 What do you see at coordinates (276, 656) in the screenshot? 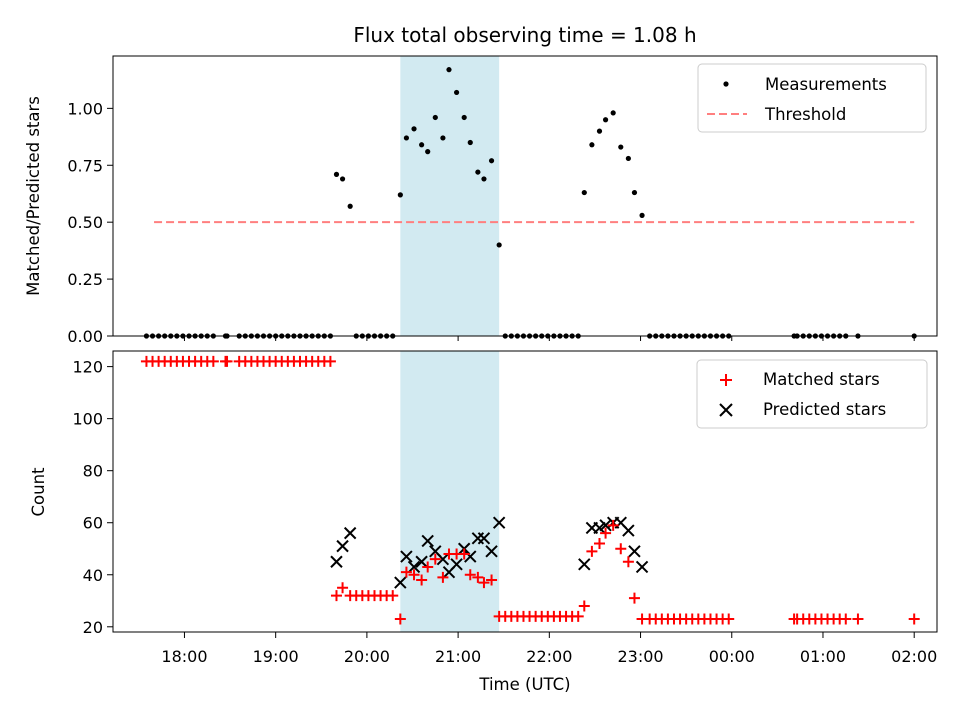
I see `x-tick-label: 19:00` at bounding box center [276, 656].